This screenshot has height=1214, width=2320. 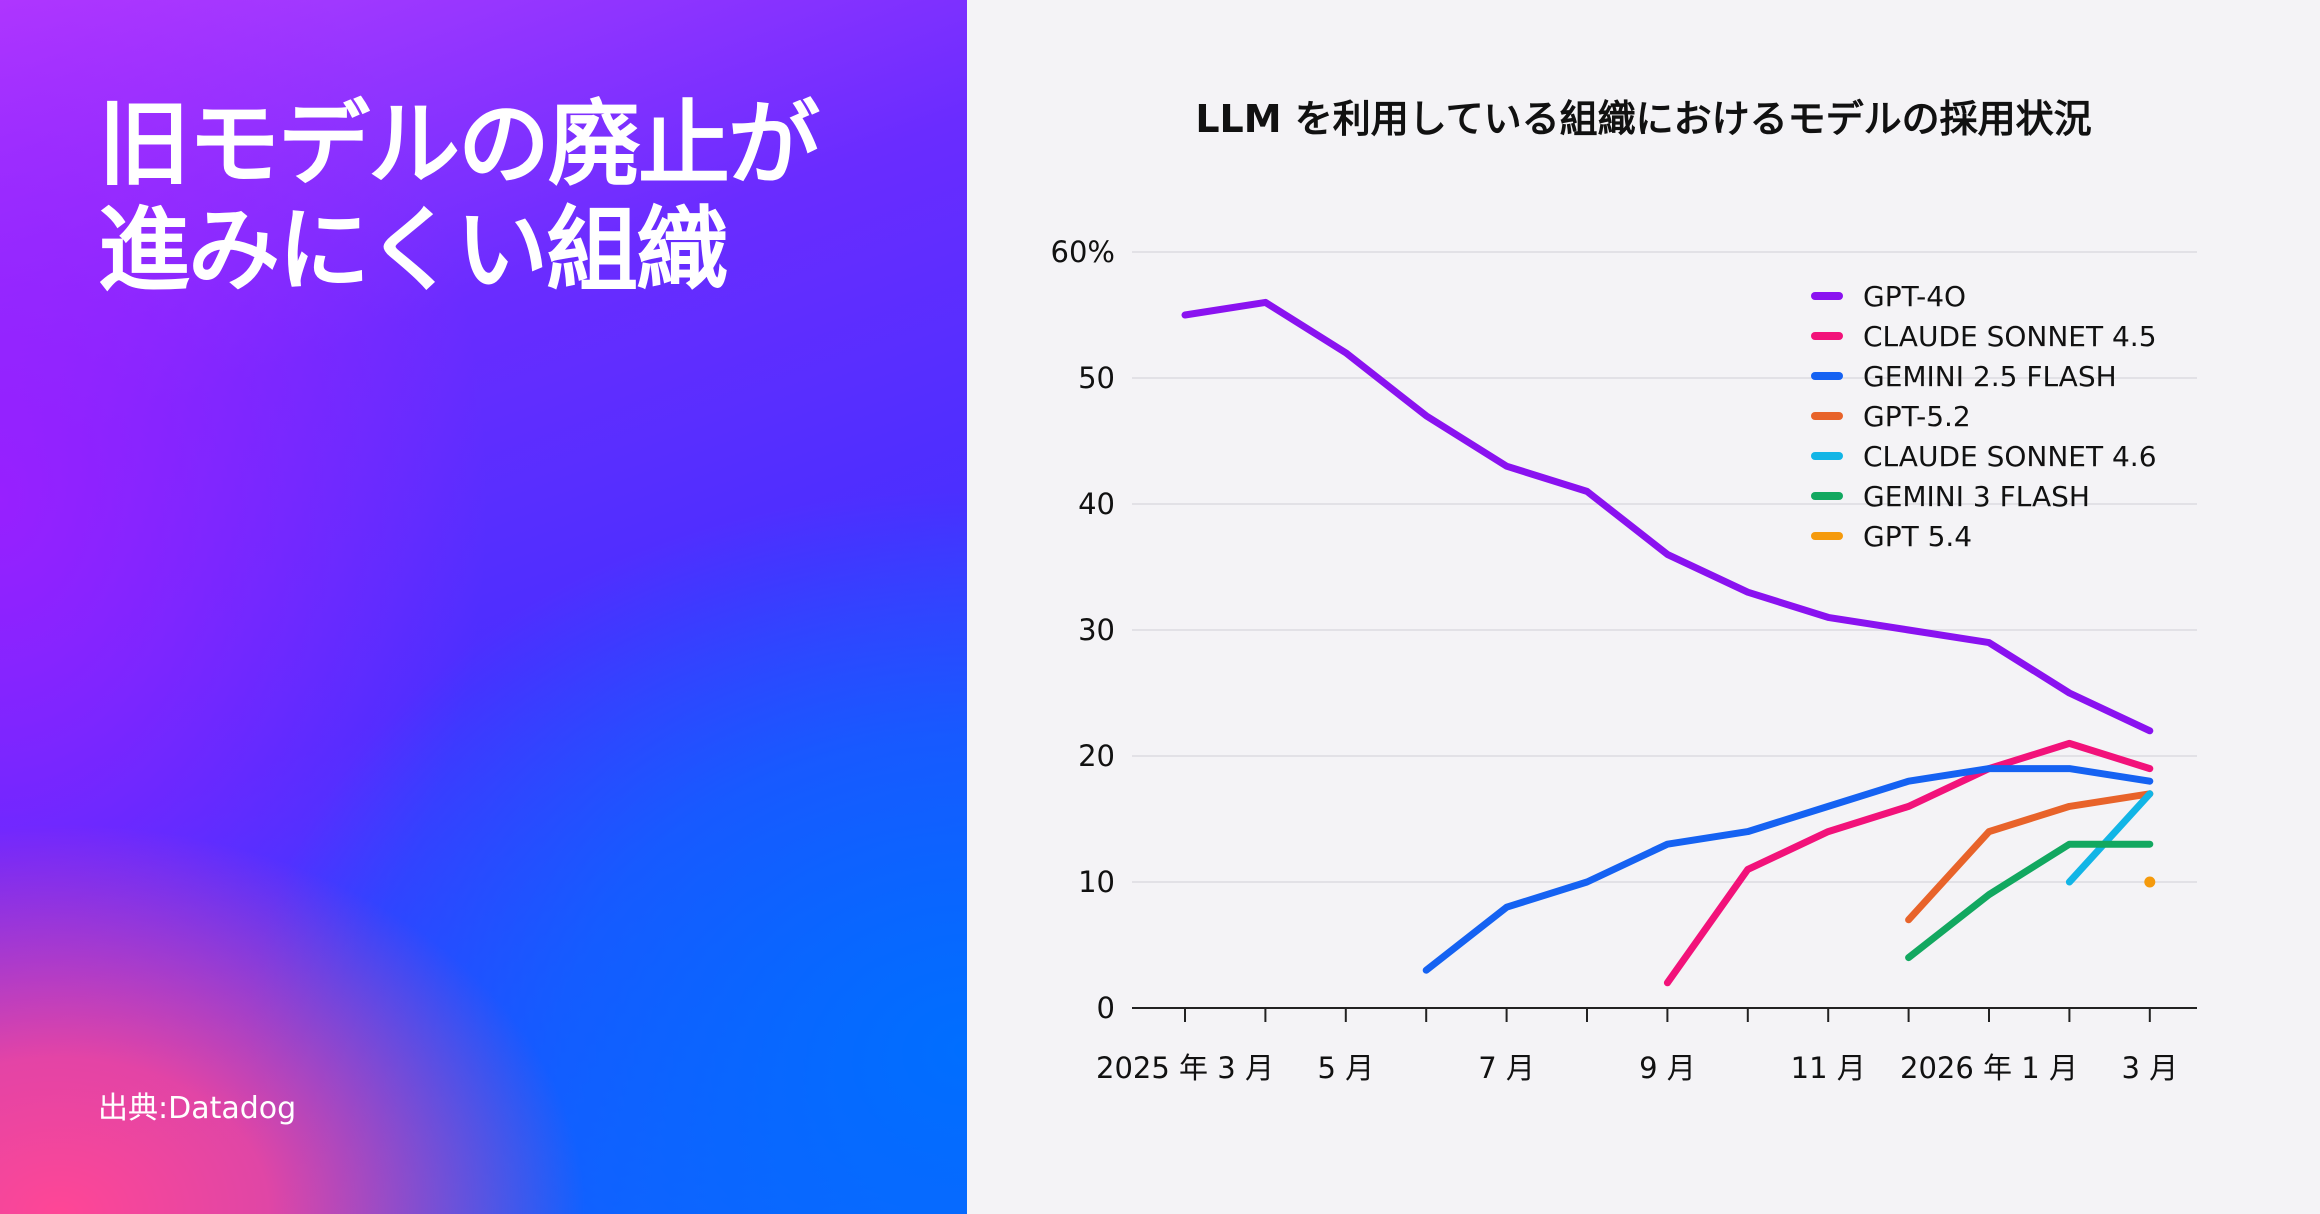 I want to click on x-axis: 2025 年 3 月 5 月 7 月 9 月 11 月 2026 年 1 月 3 月, so click(x=1646, y=1046).